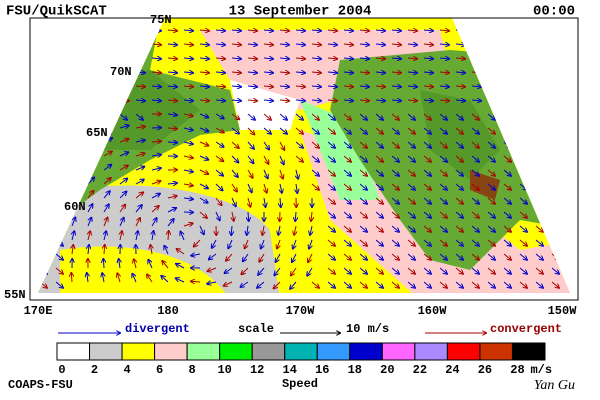 This screenshot has width=600, height=400. Describe the element at coordinates (300, 12) in the screenshot. I see `header-center: 13 September 2004` at that location.